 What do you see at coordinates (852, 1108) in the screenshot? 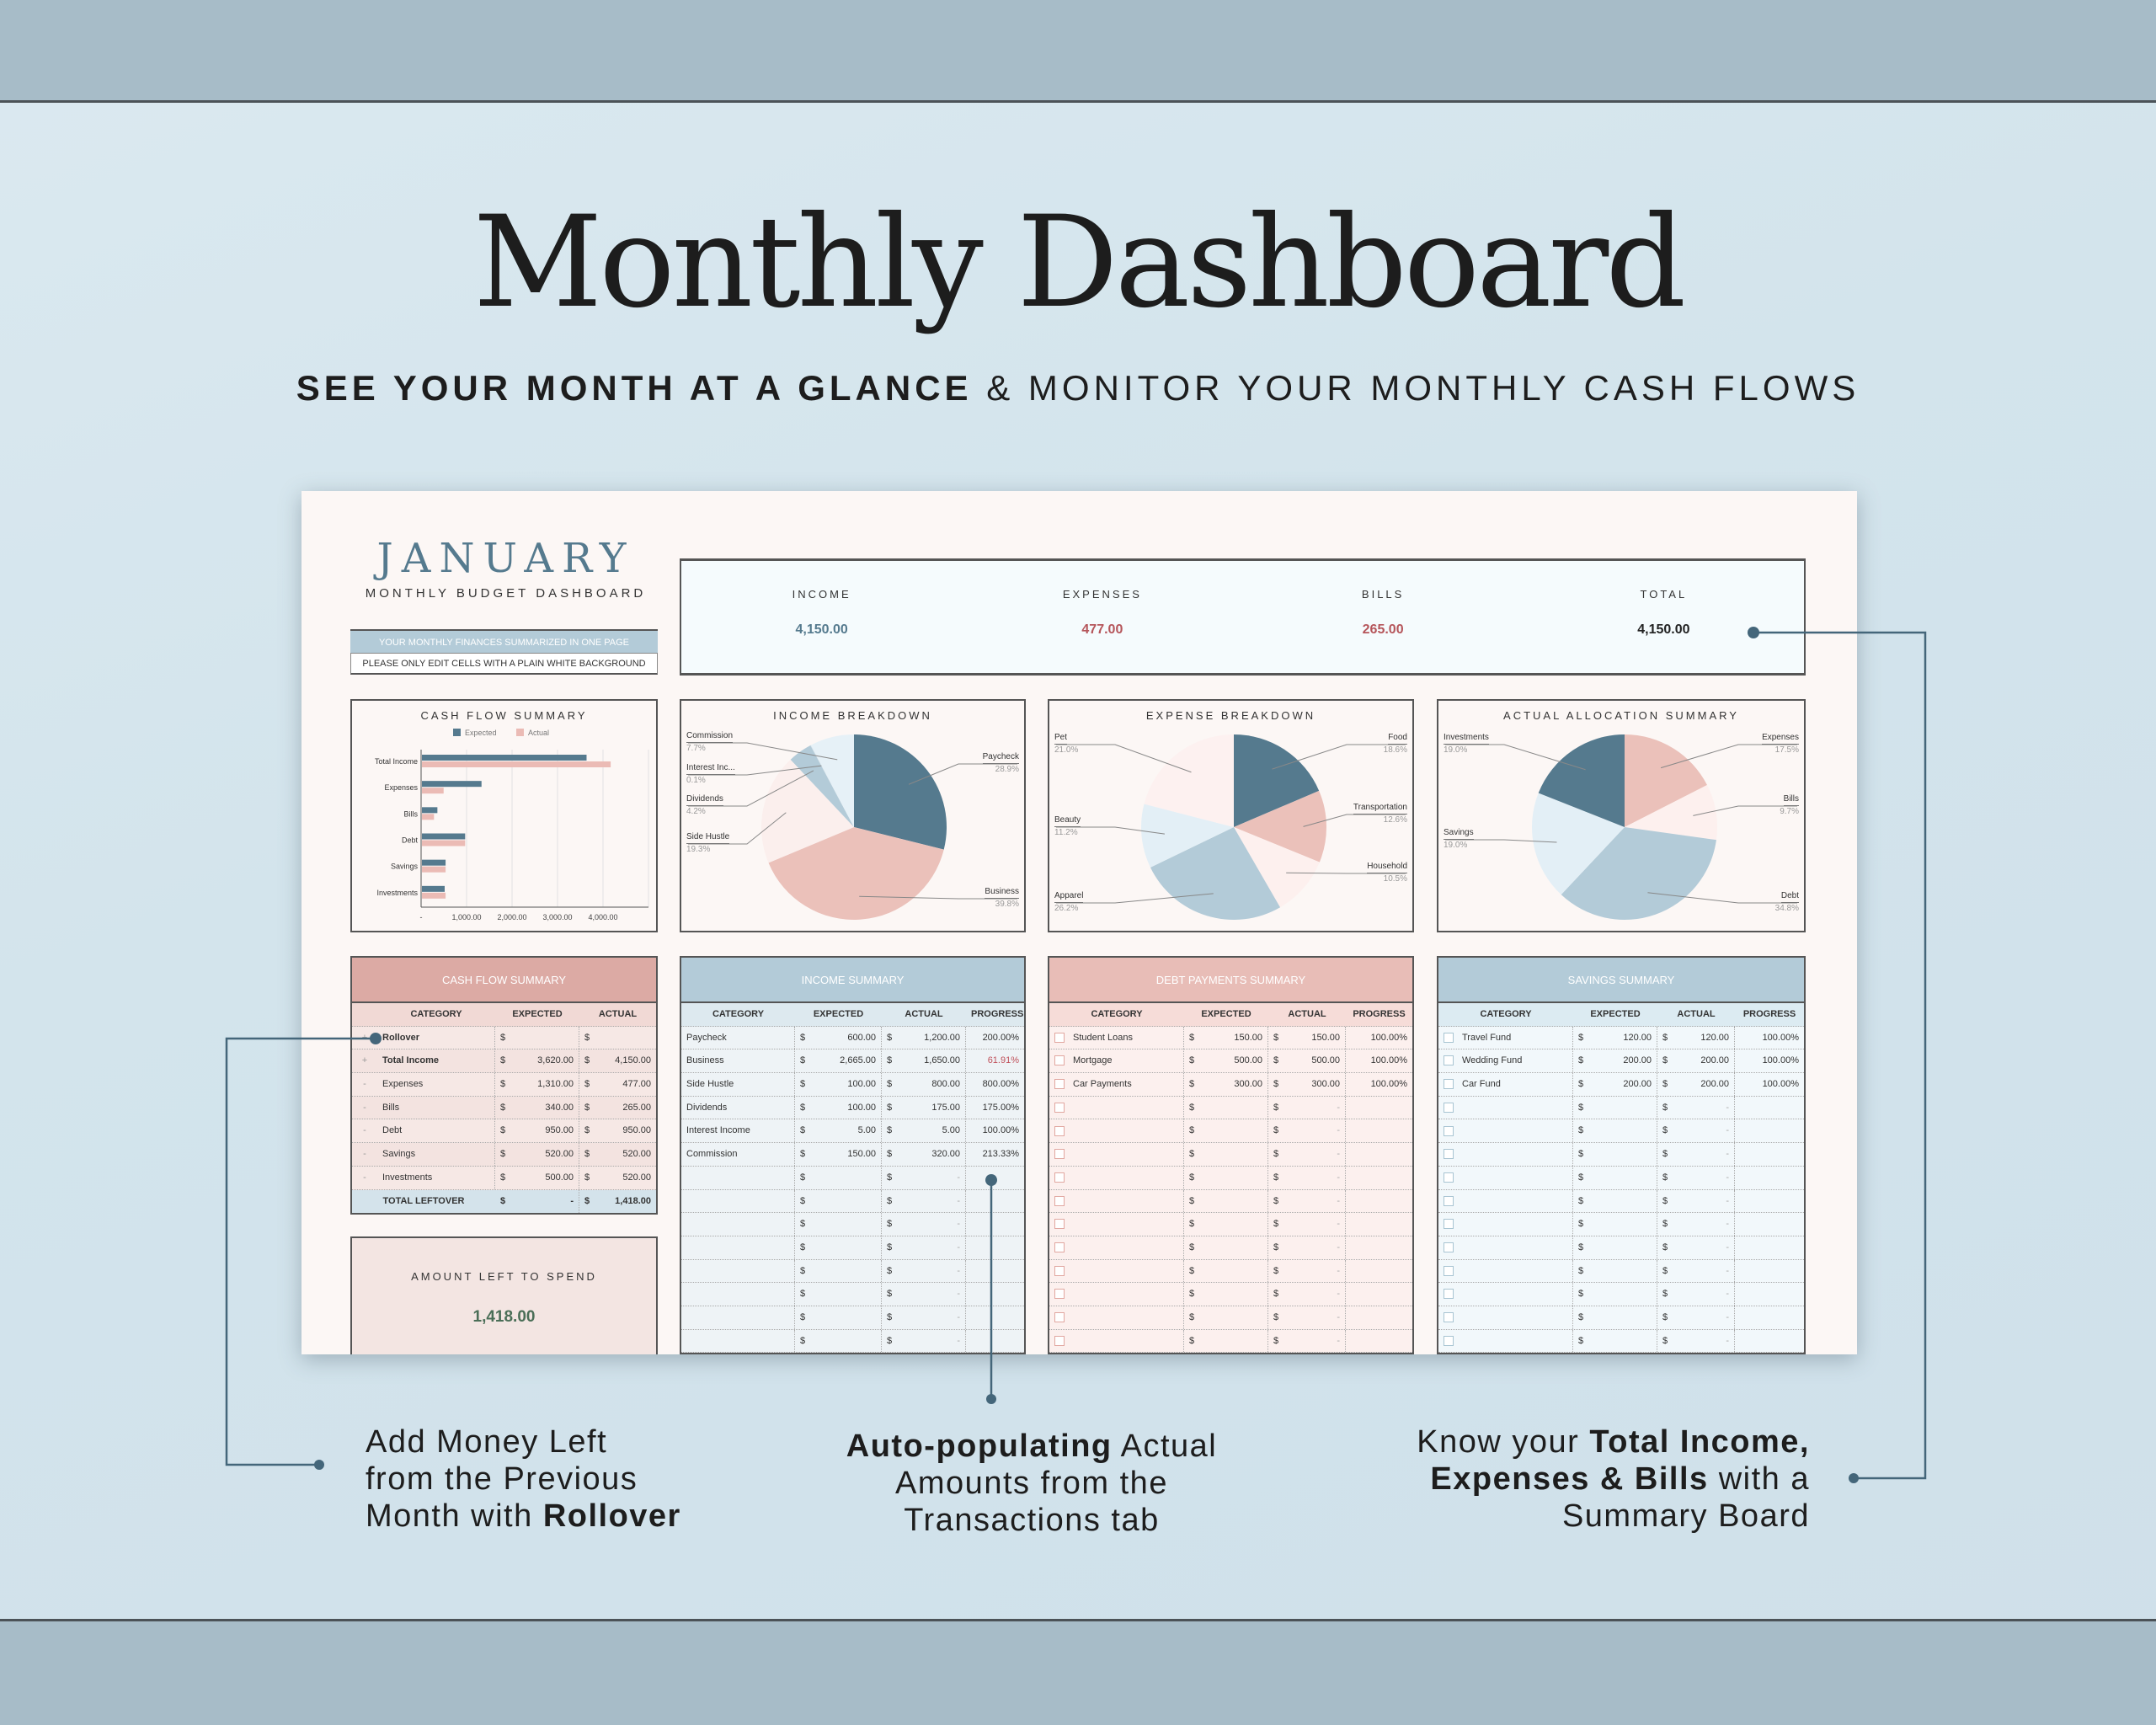
I see `table-row: Dividends $100.00 $175.00 175.00%` at bounding box center [852, 1108].